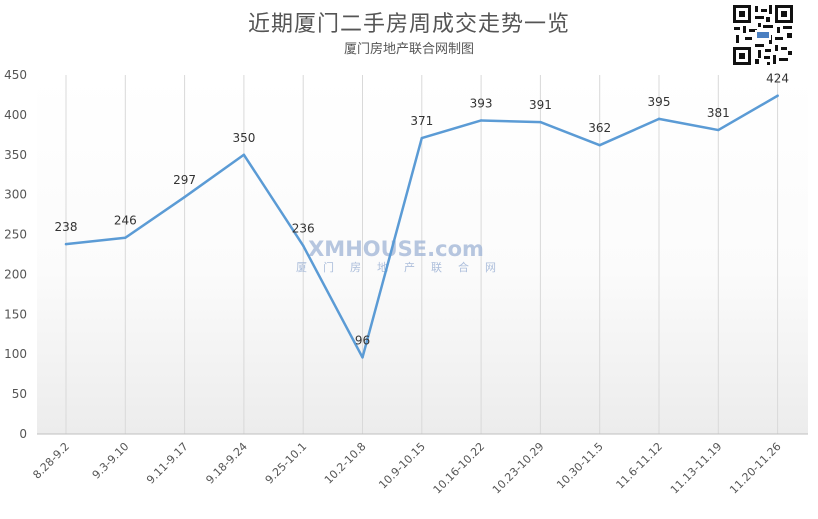 Image resolution: width=818 pixels, height=519 pixels. What do you see at coordinates (19, 394) in the screenshot?
I see `y-tick-label: 50` at bounding box center [19, 394].